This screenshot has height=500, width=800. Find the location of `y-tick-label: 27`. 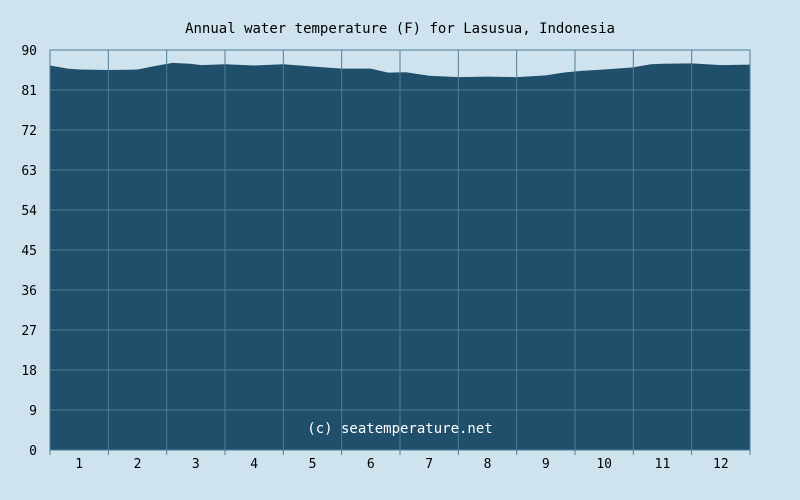

y-tick-label: 27 is located at coordinates (29, 331).